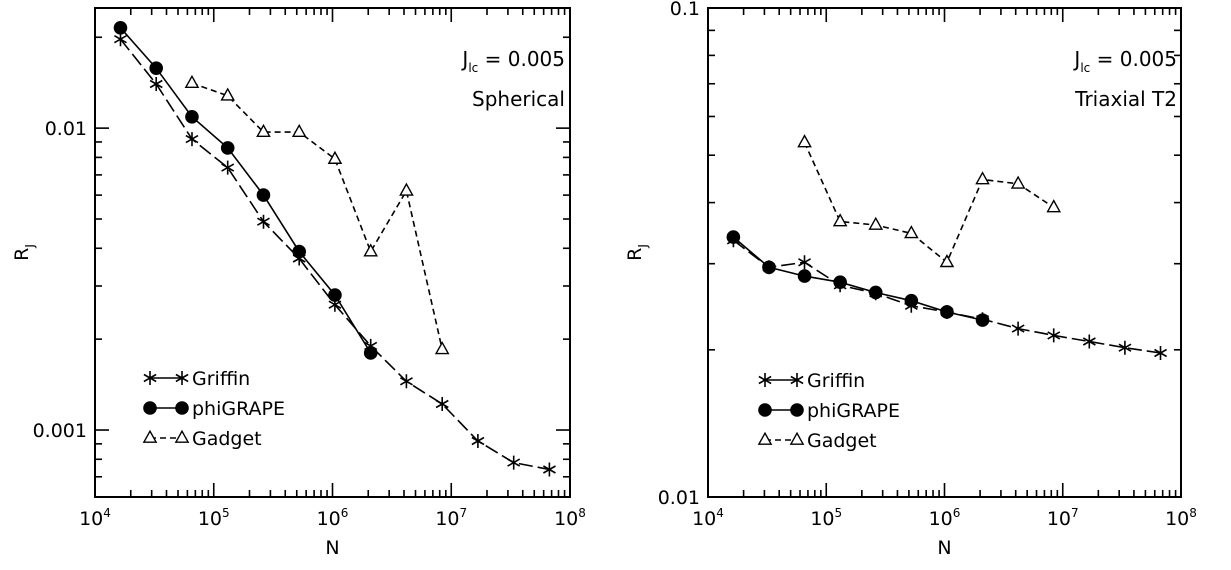 Image resolution: width=1231 pixels, height=570 pixels. I want to click on series-griffin, so click(947, 296).